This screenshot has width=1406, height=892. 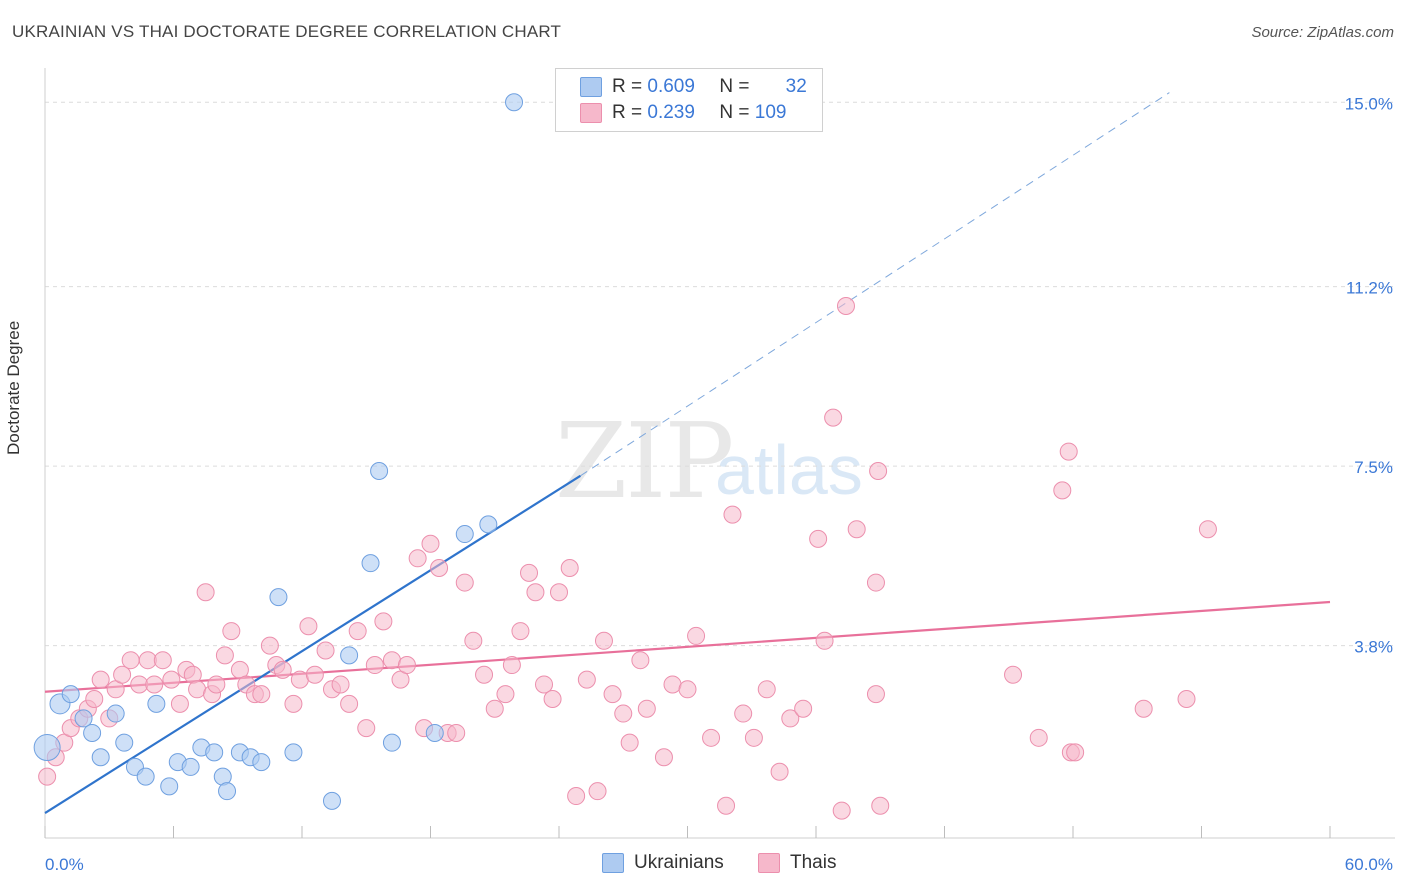 I want to click on legend-swatch-ukrainians, so click(x=591, y=87).